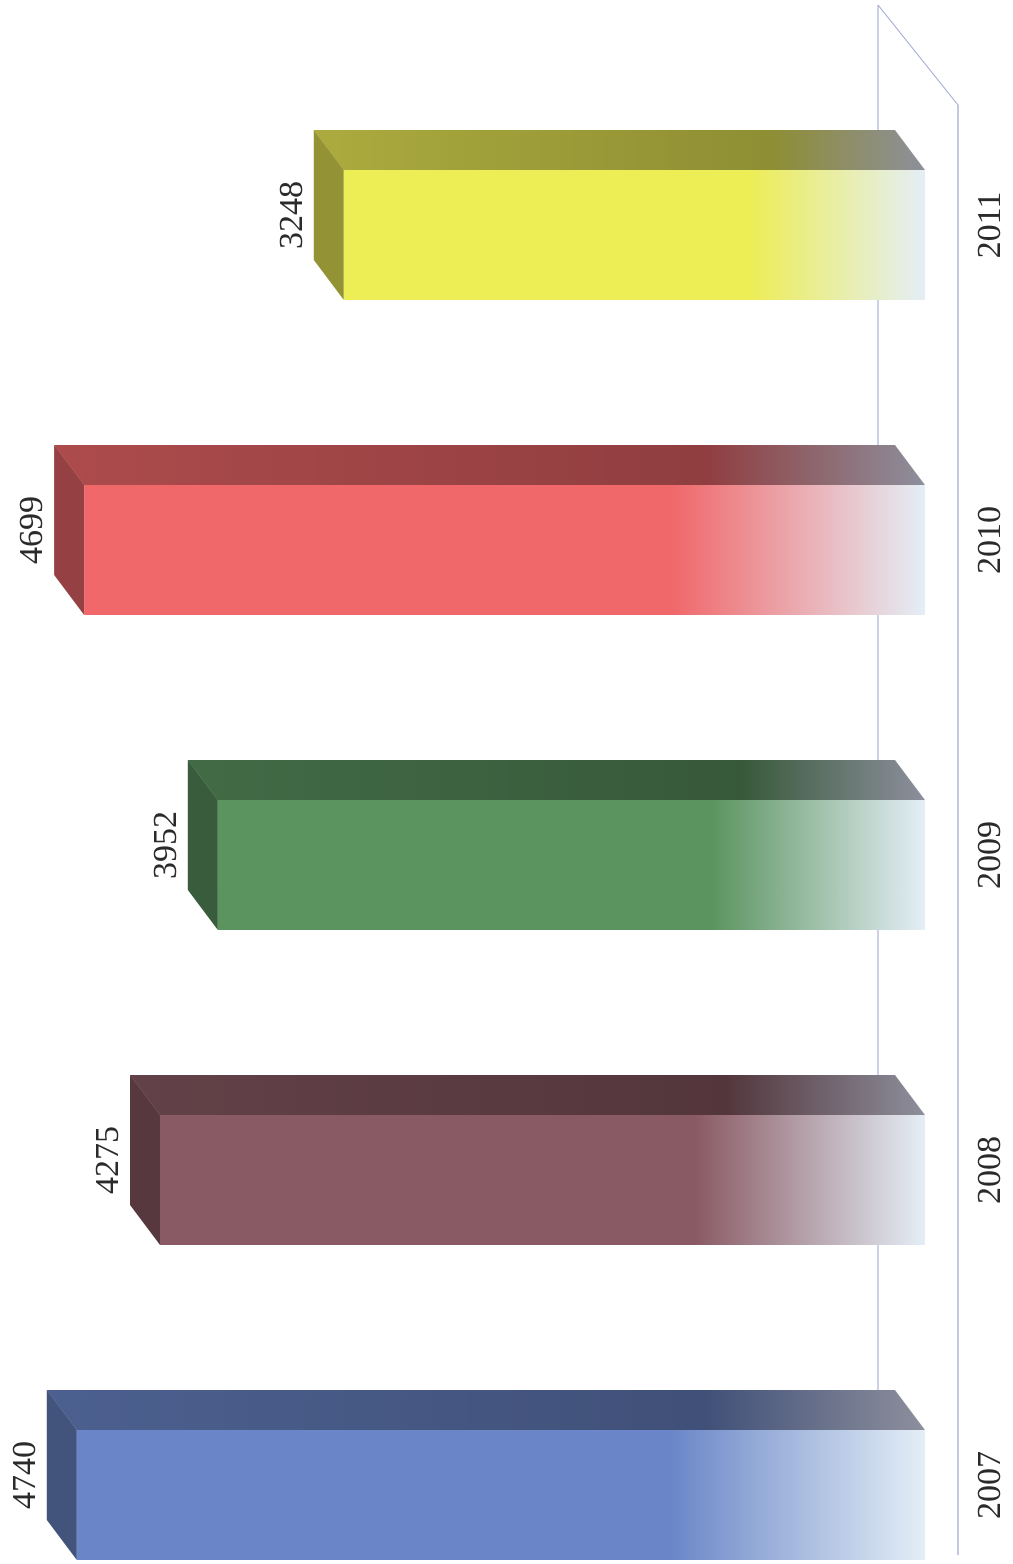  I want to click on data-label-2010: 4699, so click(31, 530).